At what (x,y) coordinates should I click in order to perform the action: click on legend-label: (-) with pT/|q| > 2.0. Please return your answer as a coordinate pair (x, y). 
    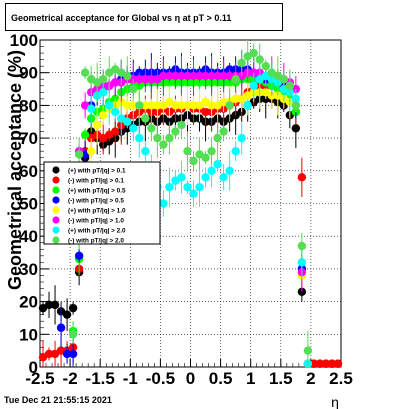
    Looking at the image, I should click on (96, 241).